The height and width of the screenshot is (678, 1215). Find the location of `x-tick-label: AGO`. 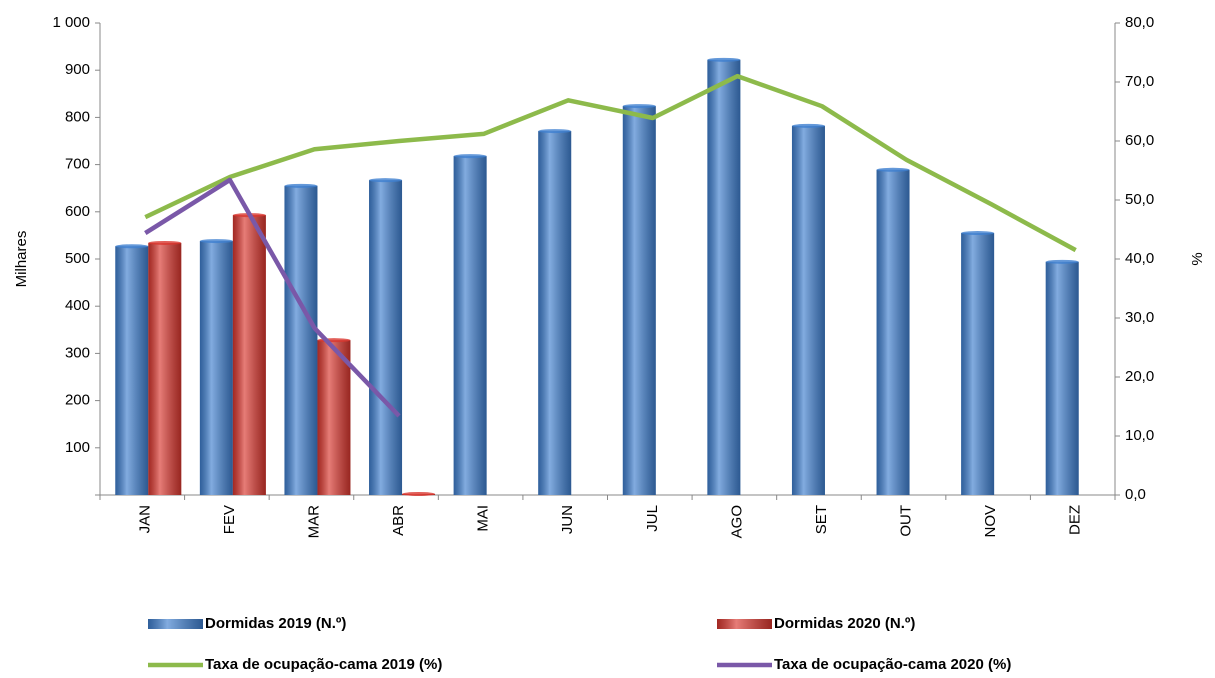

x-tick-label: AGO is located at coordinates (736, 521).